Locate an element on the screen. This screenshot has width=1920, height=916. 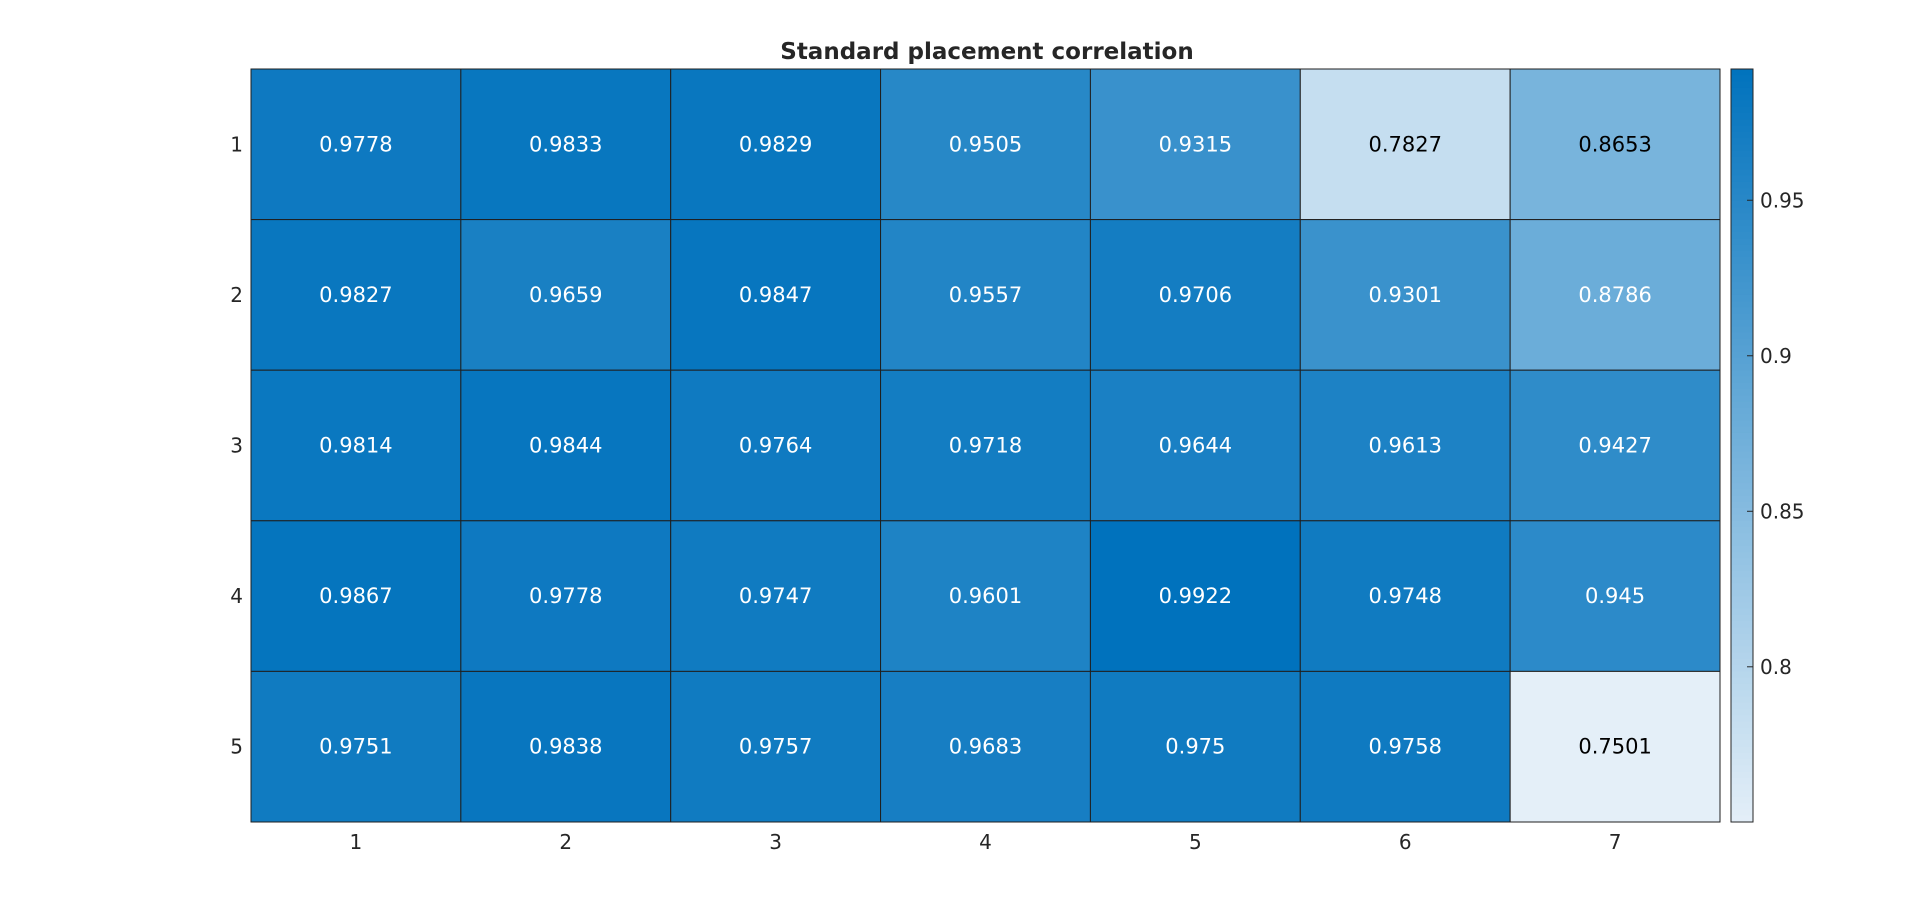
cell-value-label: 0.975 is located at coordinates (1195, 747).